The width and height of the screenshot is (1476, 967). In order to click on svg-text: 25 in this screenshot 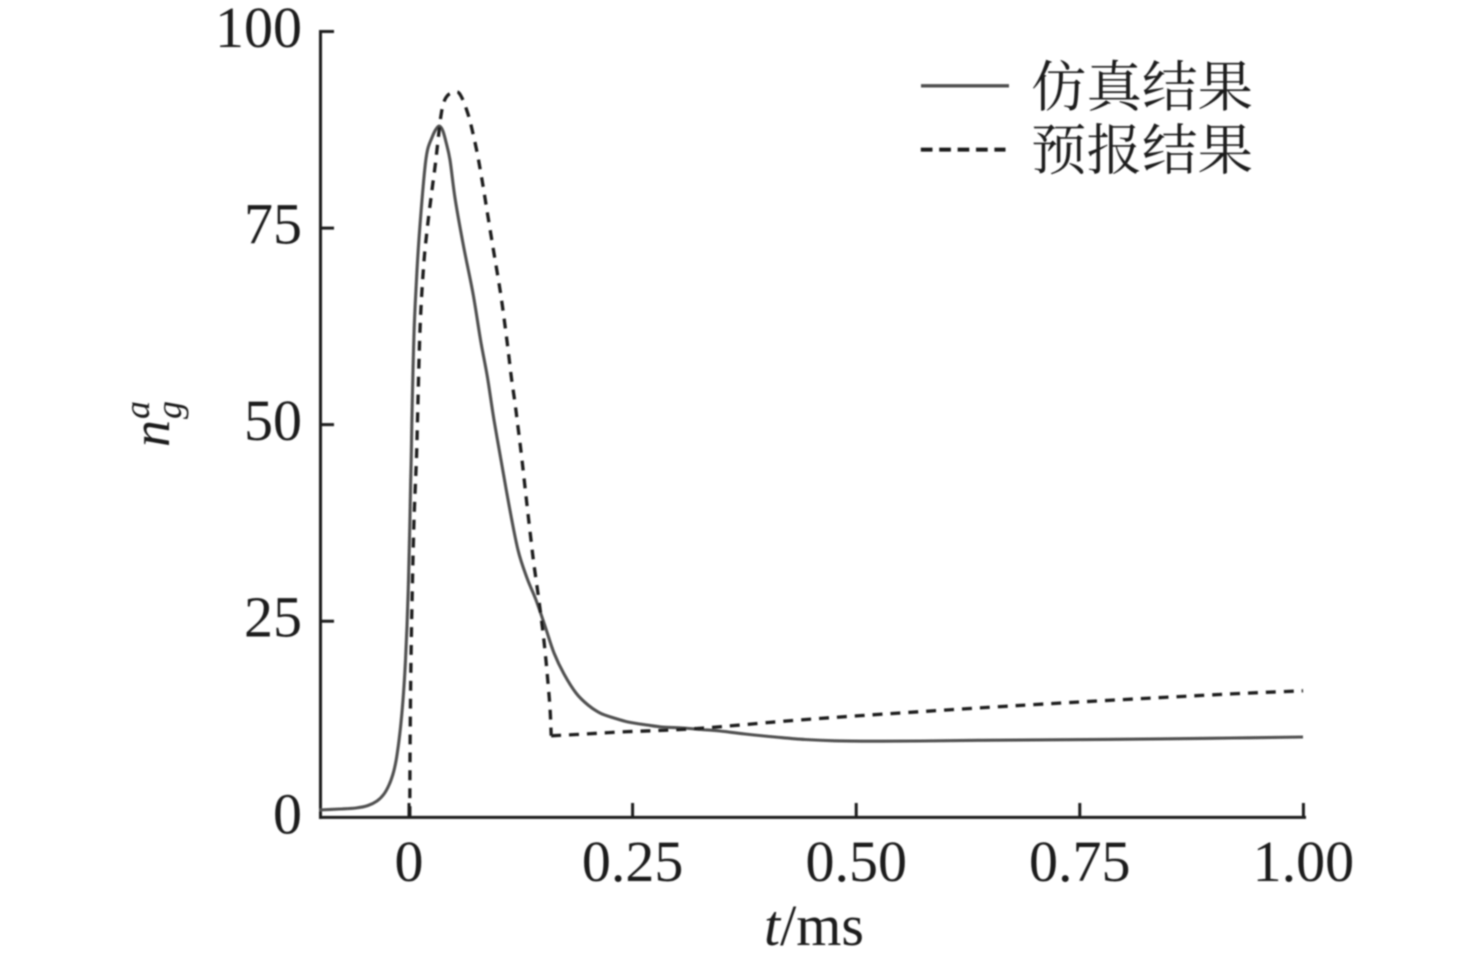, I will do `click(273, 617)`.